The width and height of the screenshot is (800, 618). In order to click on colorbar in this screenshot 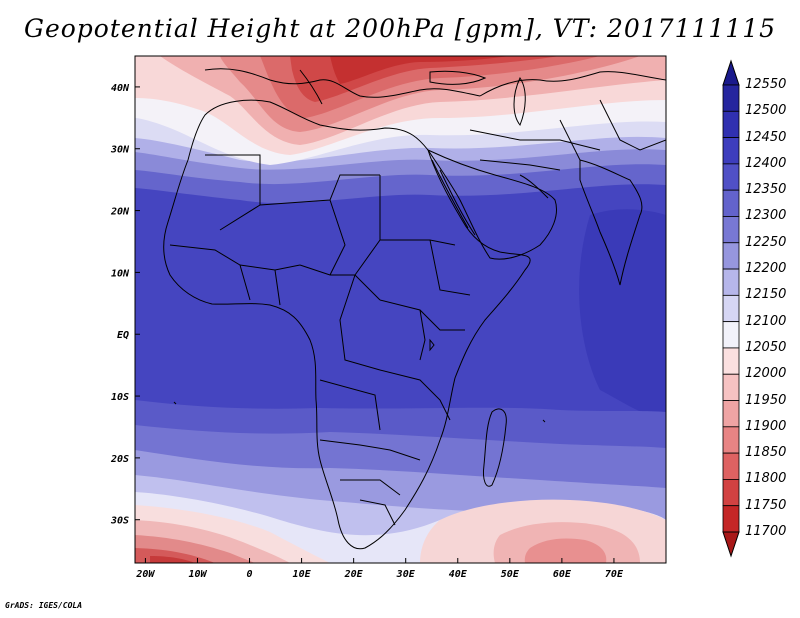, I will do `click(731, 308)`.